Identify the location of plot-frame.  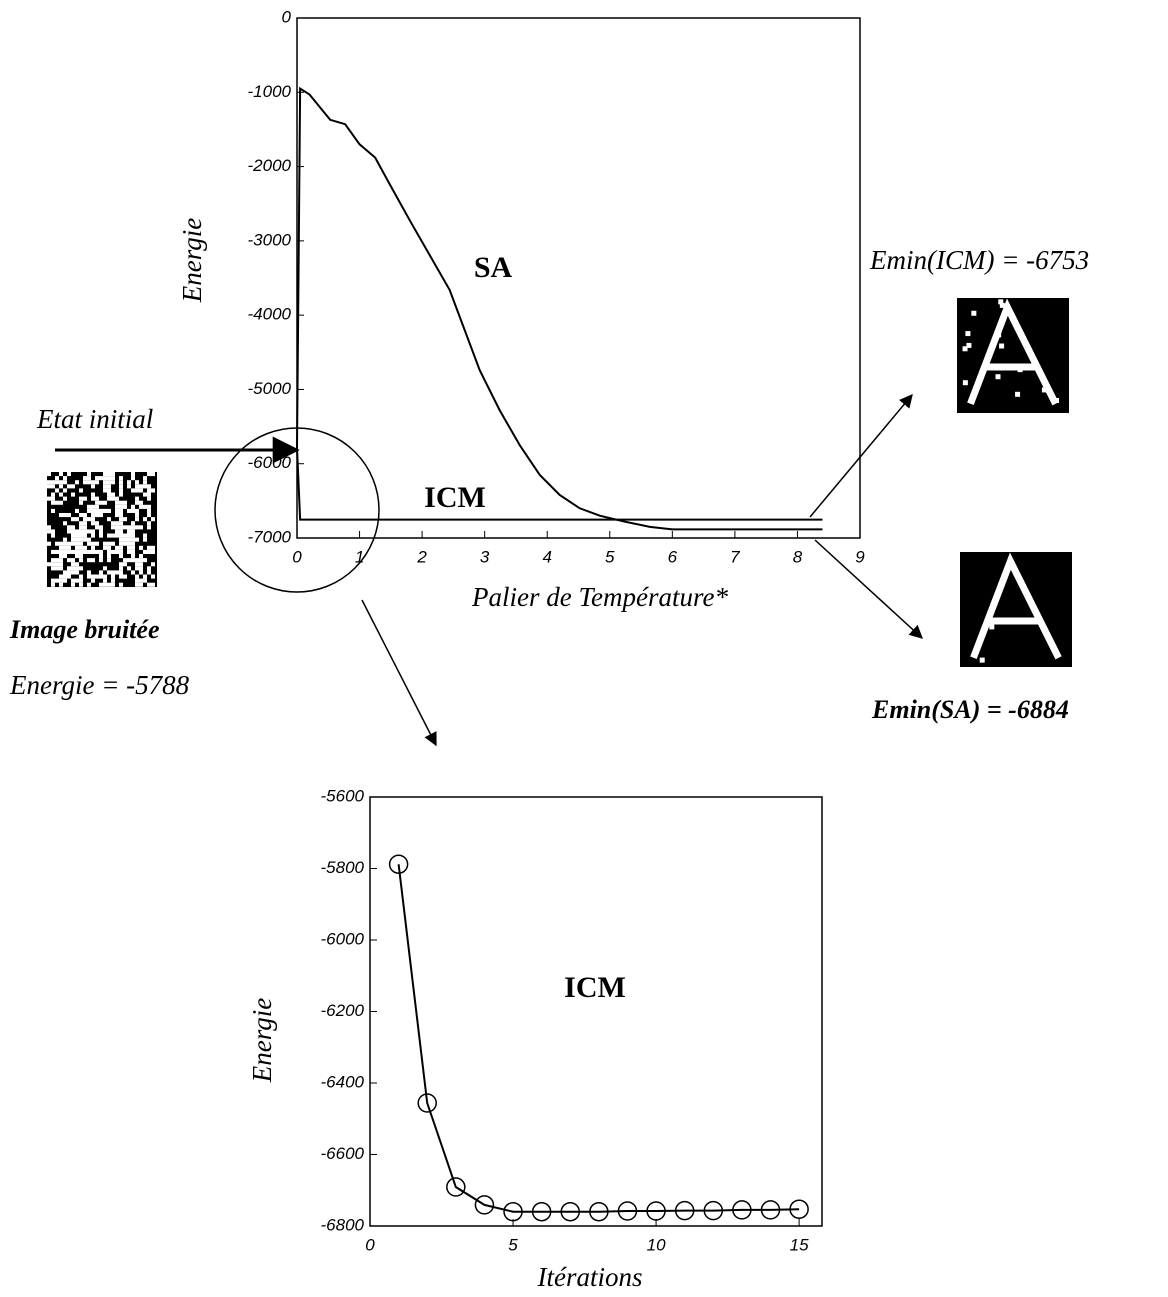
(596, 1011).